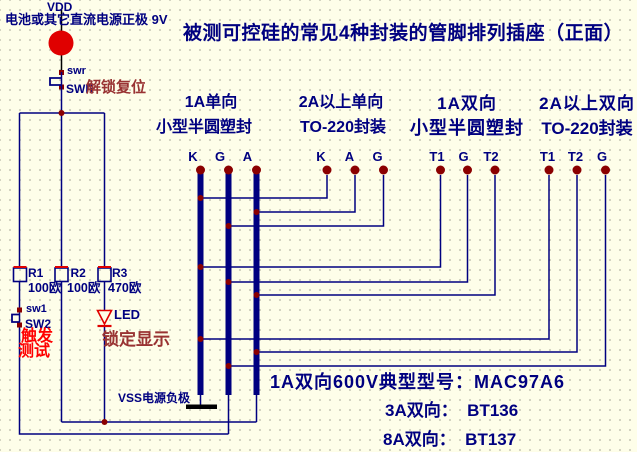 The height and width of the screenshot is (452, 637). What do you see at coordinates (605, 170) in the screenshot?
I see `pin-dot-g4` at bounding box center [605, 170].